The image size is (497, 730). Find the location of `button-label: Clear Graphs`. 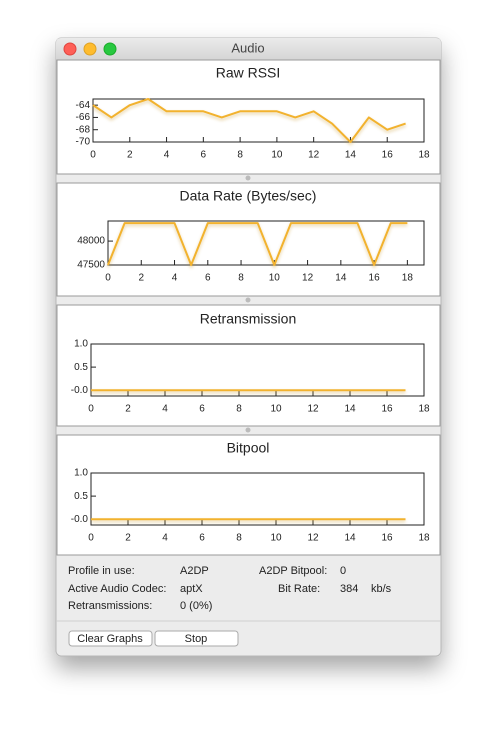

button-label: Clear Graphs is located at coordinates (110, 639).